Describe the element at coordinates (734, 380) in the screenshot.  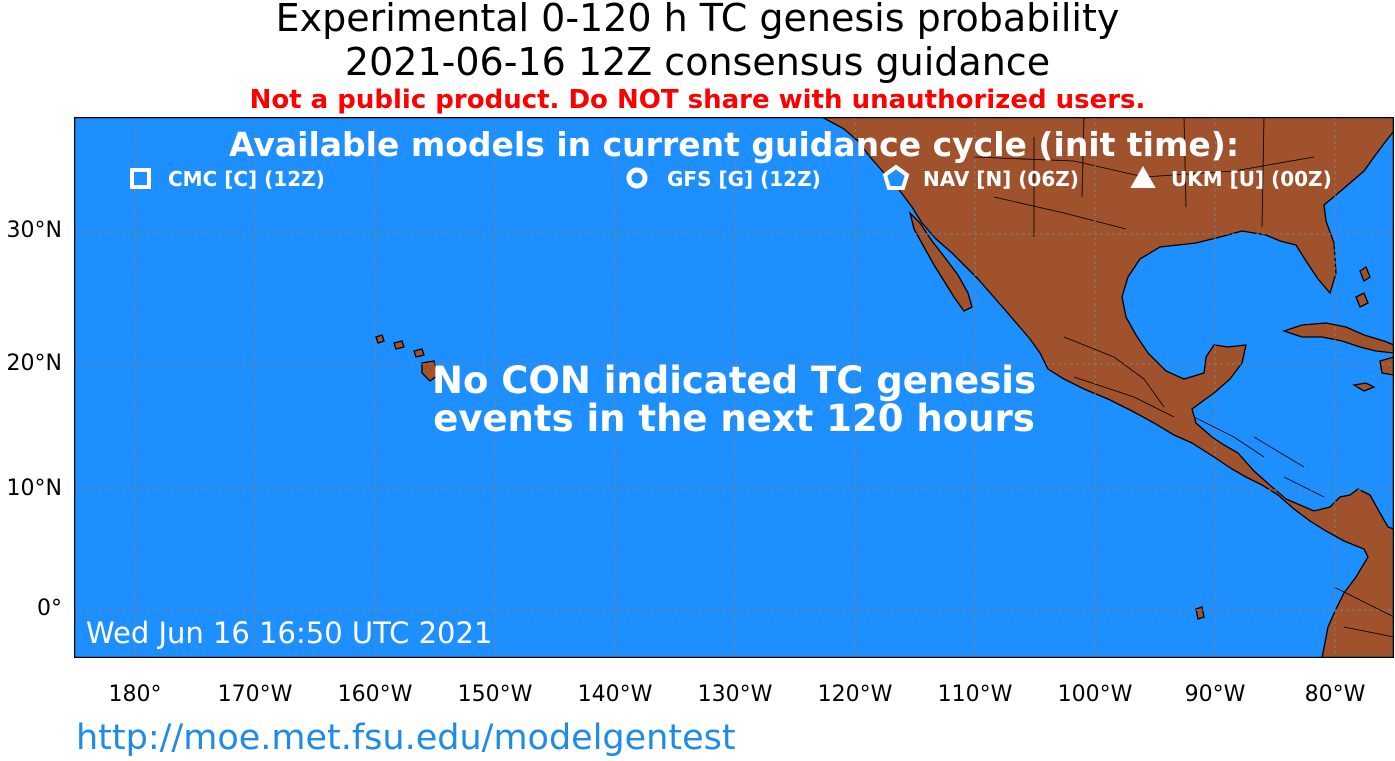
I see `no-genesis-message-line1: No CON indicated TC genesis` at that location.